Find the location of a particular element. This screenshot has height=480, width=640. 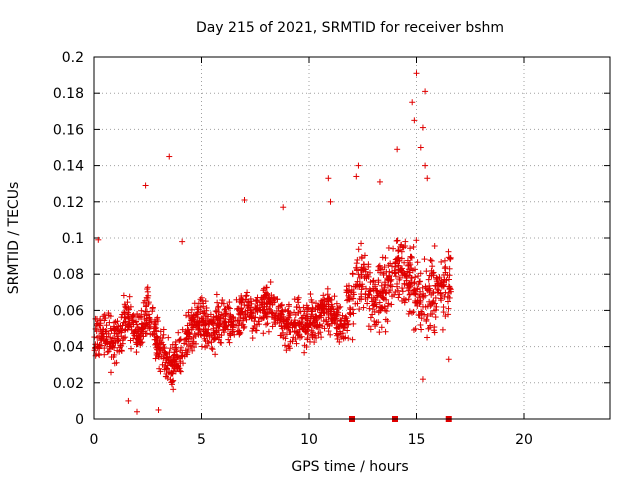

y-tick-label: 0.04 is located at coordinates (68, 348).